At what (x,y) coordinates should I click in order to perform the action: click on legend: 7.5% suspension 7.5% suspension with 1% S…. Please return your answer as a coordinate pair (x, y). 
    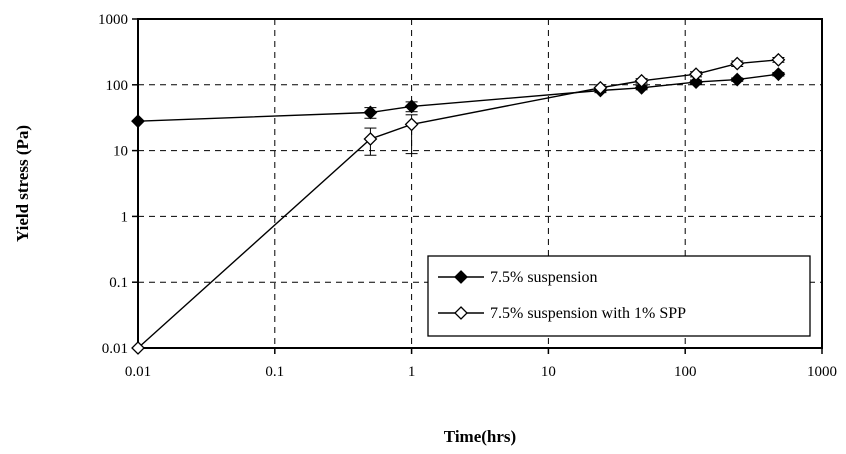
    Looking at the image, I should click on (619, 296).